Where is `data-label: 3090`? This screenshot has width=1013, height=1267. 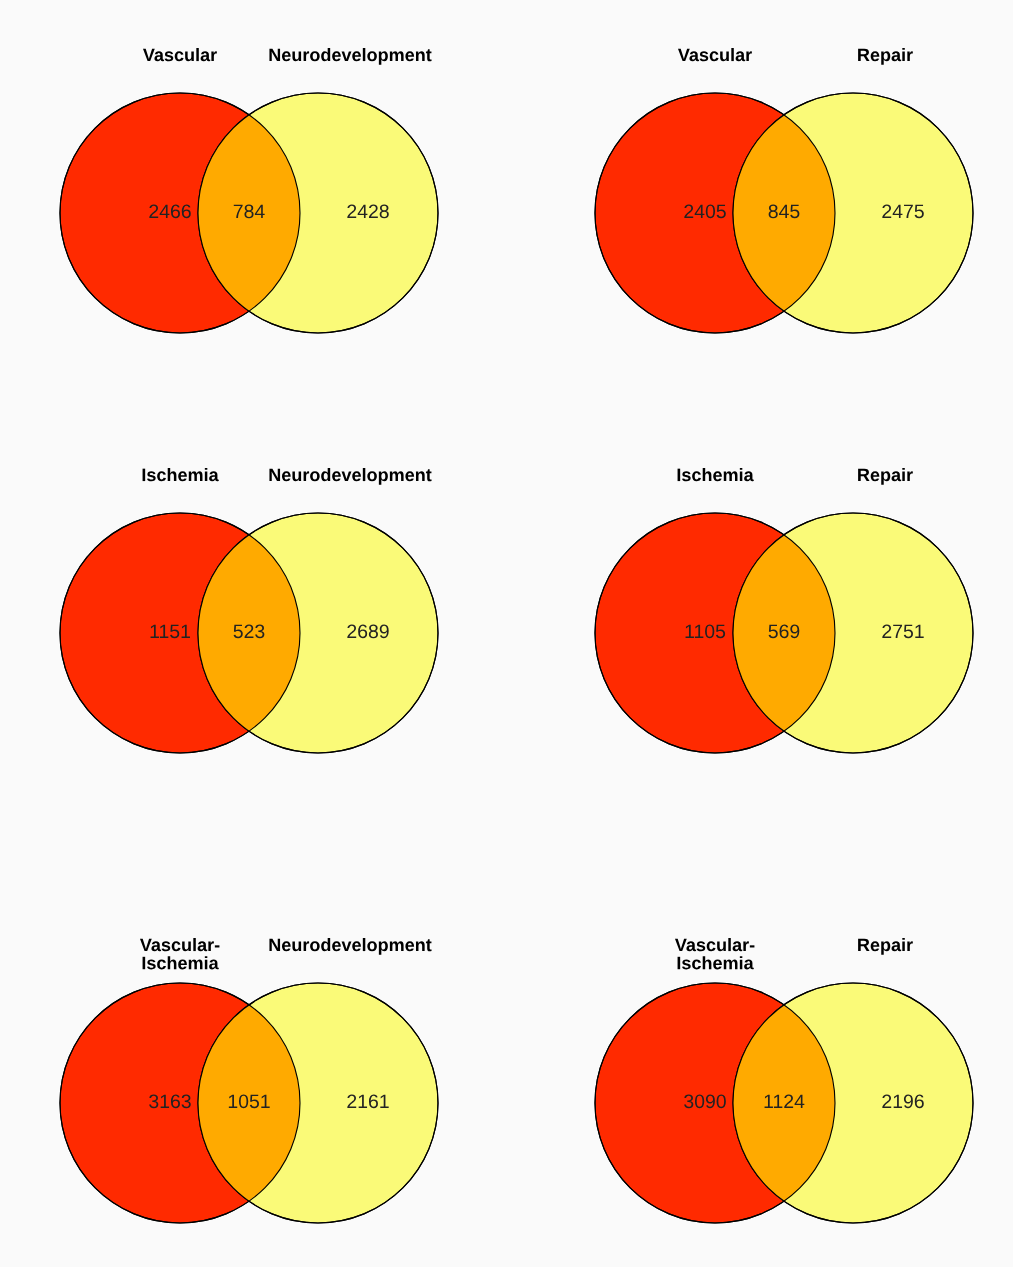
data-label: 3090 is located at coordinates (705, 1101).